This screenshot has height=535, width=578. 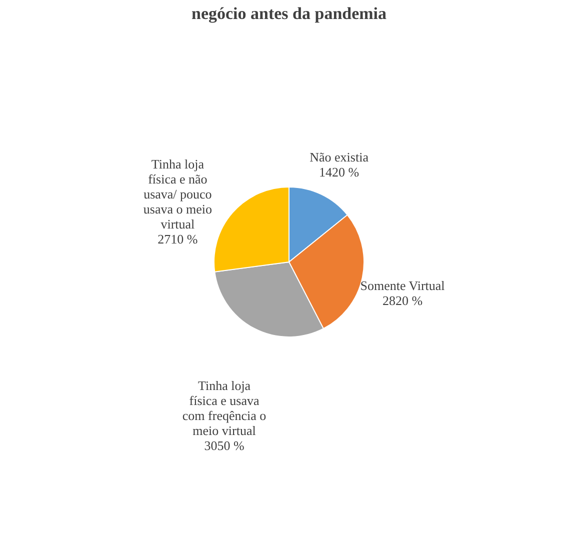 What do you see at coordinates (289, 13) in the screenshot?
I see `chart-title: negócio antes da pandemia` at bounding box center [289, 13].